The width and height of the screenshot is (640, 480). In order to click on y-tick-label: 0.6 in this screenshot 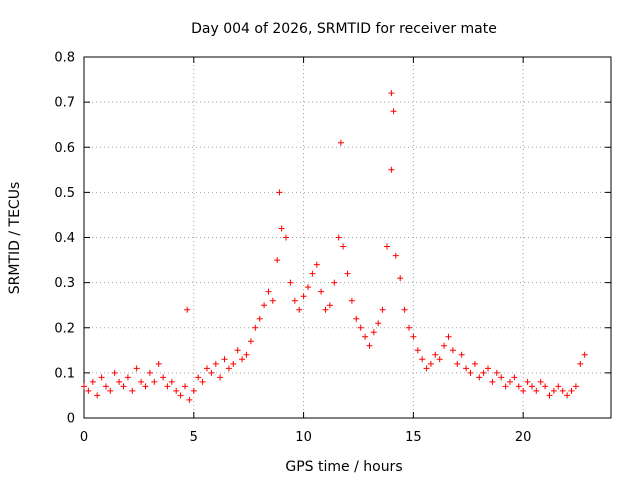, I will do `click(64, 148)`.